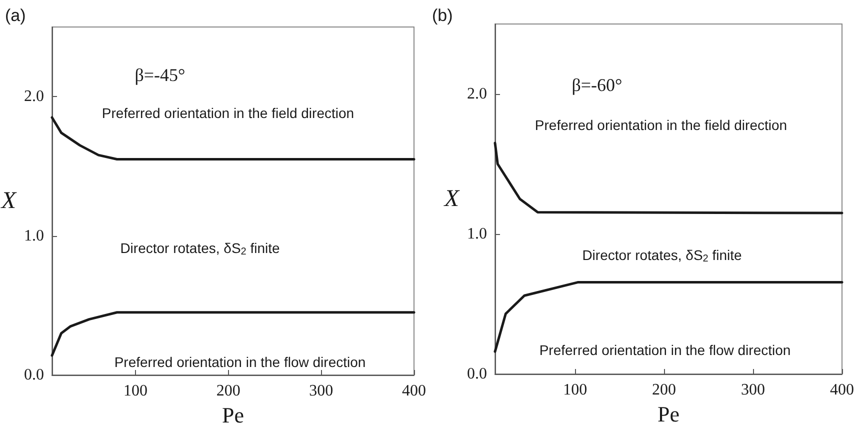 The height and width of the screenshot is (430, 857). I want to click on annotation: β=-45°, so click(160, 75).